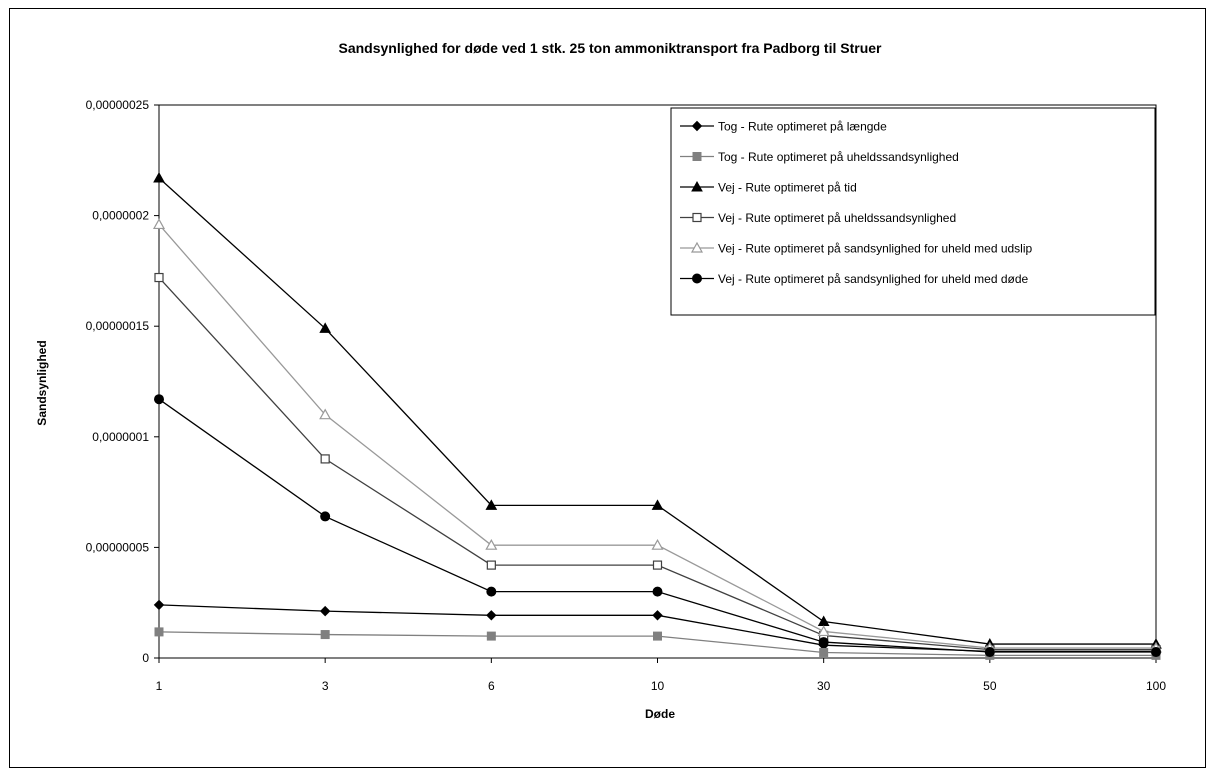 This screenshot has height=768, width=1211. I want to click on x-tick-label: 100, so click(1156, 686).